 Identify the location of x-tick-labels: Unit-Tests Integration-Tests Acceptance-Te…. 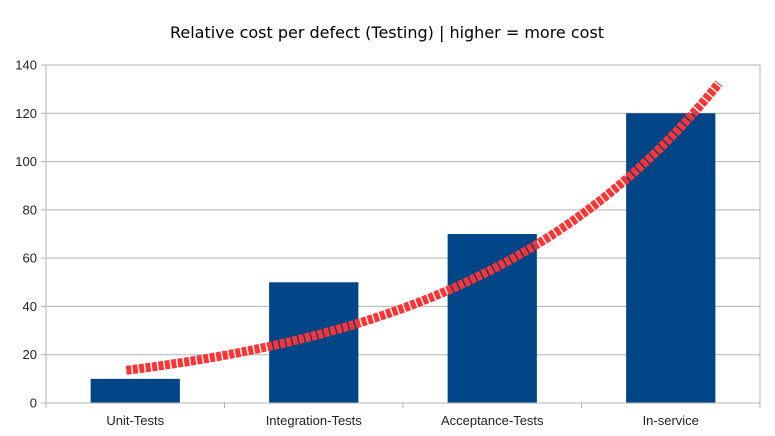
(402, 420).